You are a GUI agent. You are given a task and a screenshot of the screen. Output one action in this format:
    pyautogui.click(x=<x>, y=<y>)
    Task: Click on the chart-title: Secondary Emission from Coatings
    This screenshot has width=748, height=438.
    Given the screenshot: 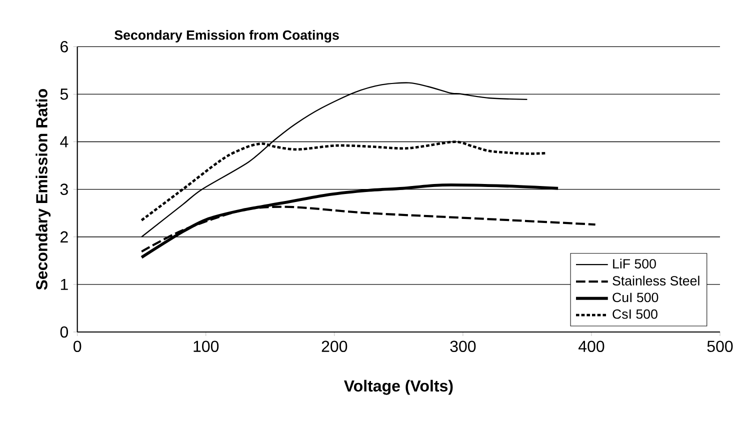 What is the action you would take?
    pyautogui.click(x=226, y=36)
    